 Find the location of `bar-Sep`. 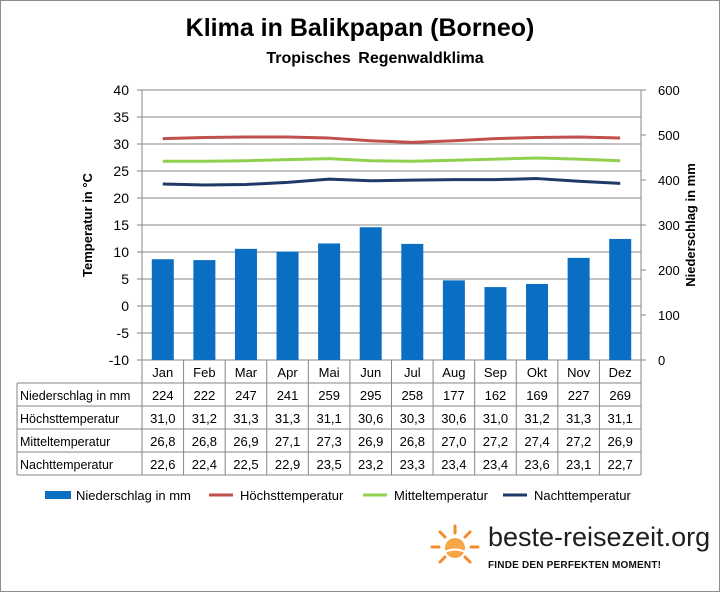

bar-Sep is located at coordinates (495, 323).